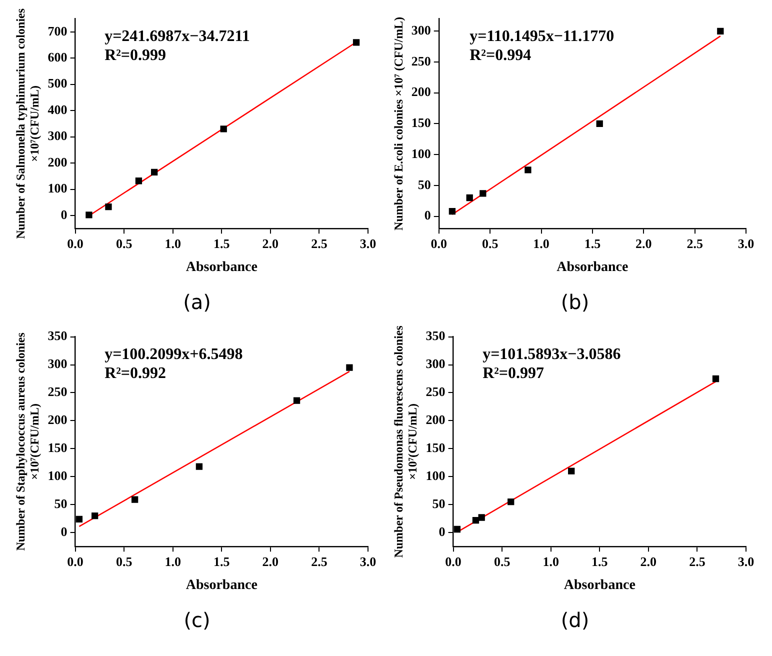 This screenshot has height=656, width=772. What do you see at coordinates (27, 441) in the screenshot?
I see `y-axis-title: Number of Staphylococcus aureus colonies ×10⁷(CFU/mL)` at bounding box center [27, 441].